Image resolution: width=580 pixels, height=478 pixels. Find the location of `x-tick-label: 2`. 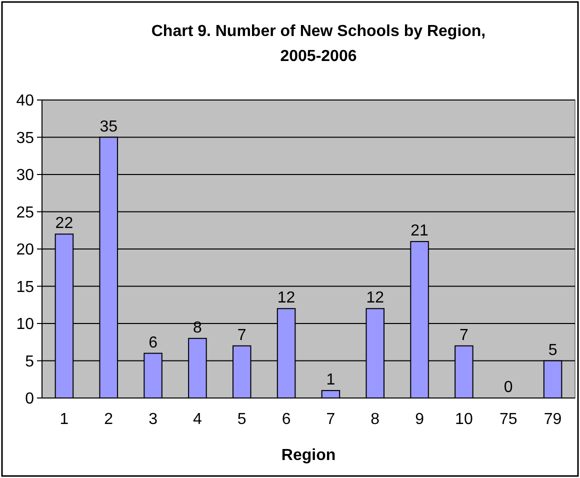

x-tick-label: 2 is located at coordinates (109, 419).